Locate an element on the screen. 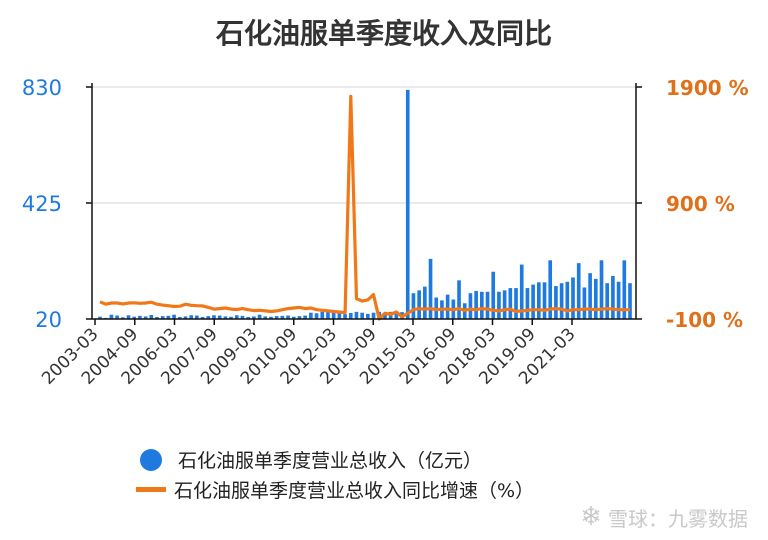 The width and height of the screenshot is (768, 540). right-axis-ticks: 1900 % 900 % -100 % is located at coordinates (692, 204).